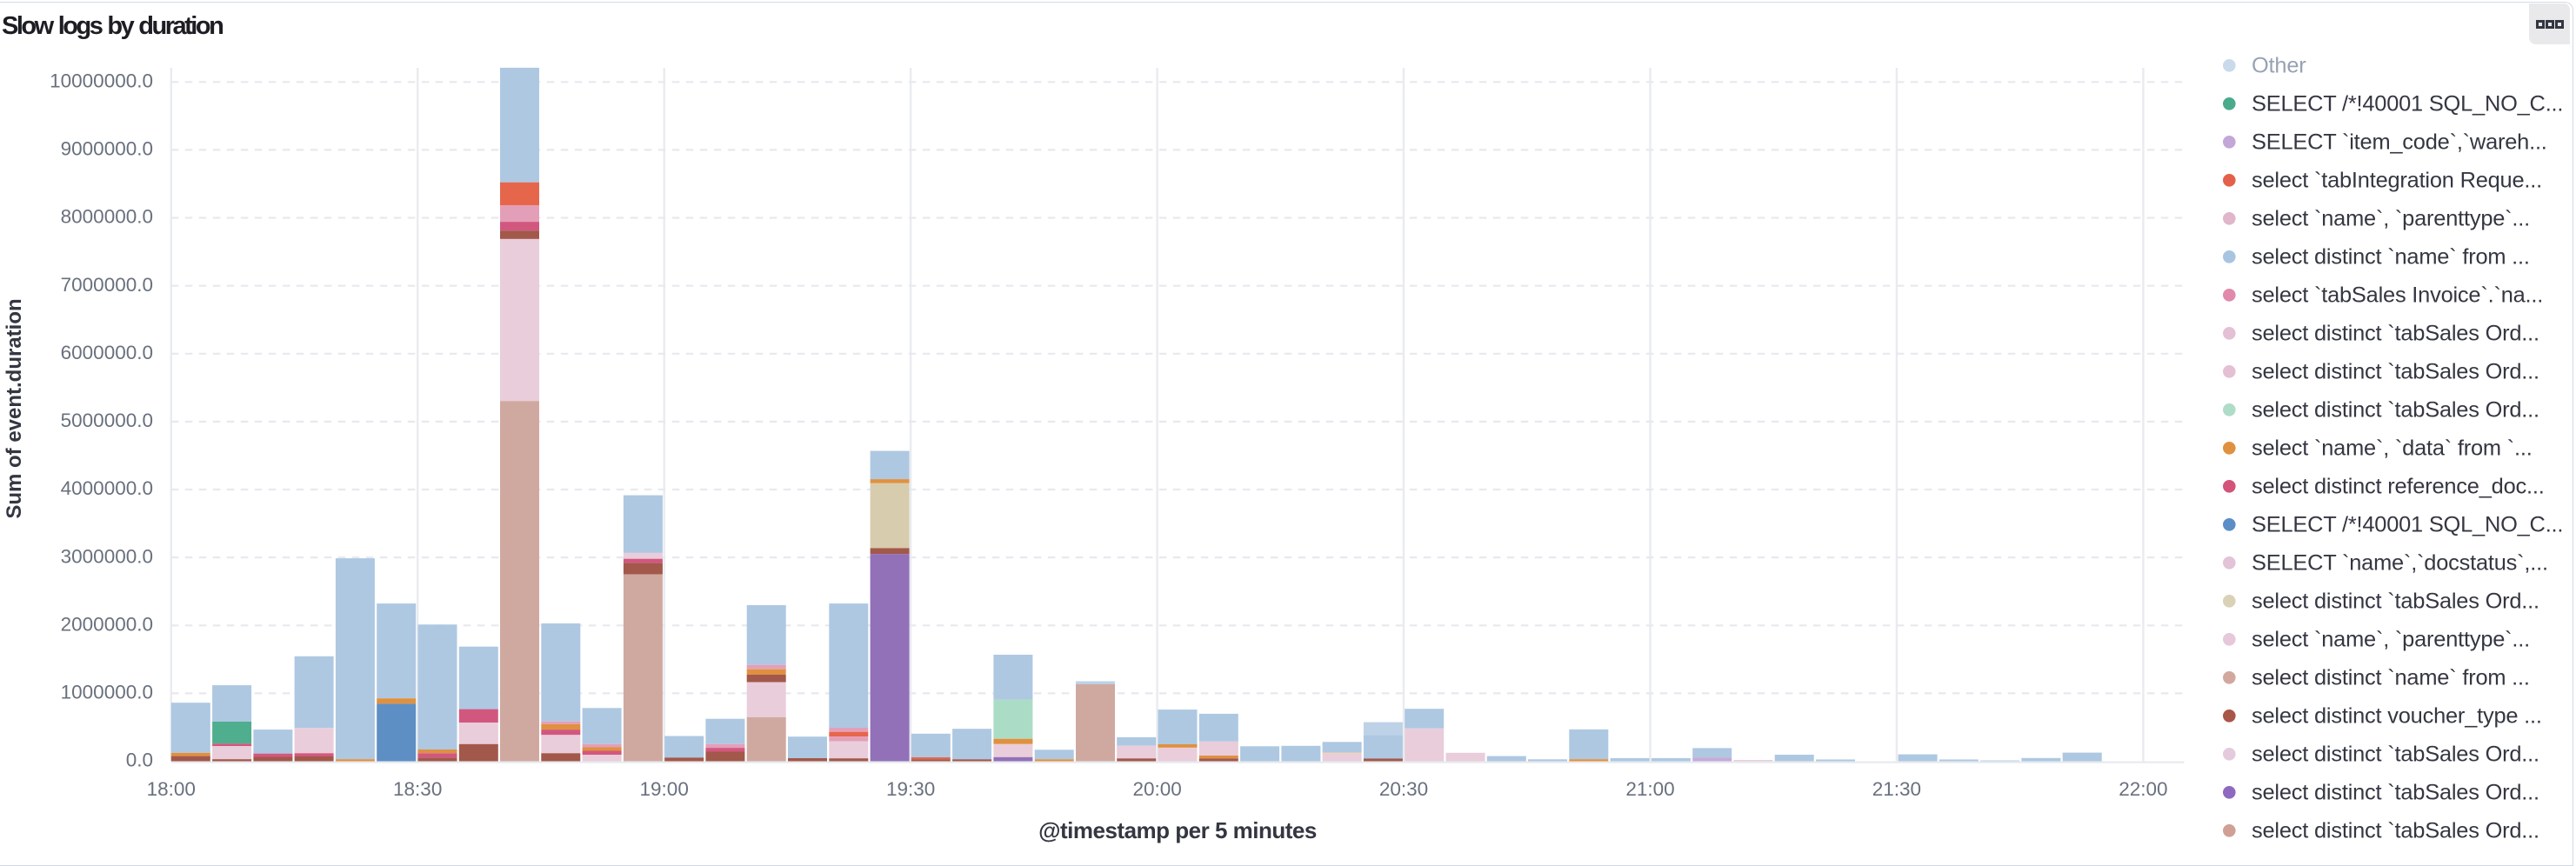 This screenshot has height=866, width=2576. Describe the element at coordinates (107, 420) in the screenshot. I see `svg-text: 5000000.0` at that location.